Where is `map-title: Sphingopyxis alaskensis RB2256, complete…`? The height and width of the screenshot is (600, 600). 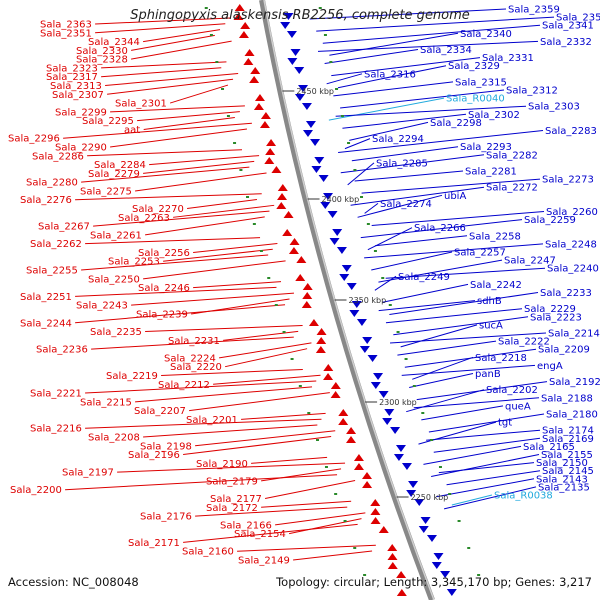 map-title: Sphingopyxis alaskensis RB2256, complete… is located at coordinates (300, 15).